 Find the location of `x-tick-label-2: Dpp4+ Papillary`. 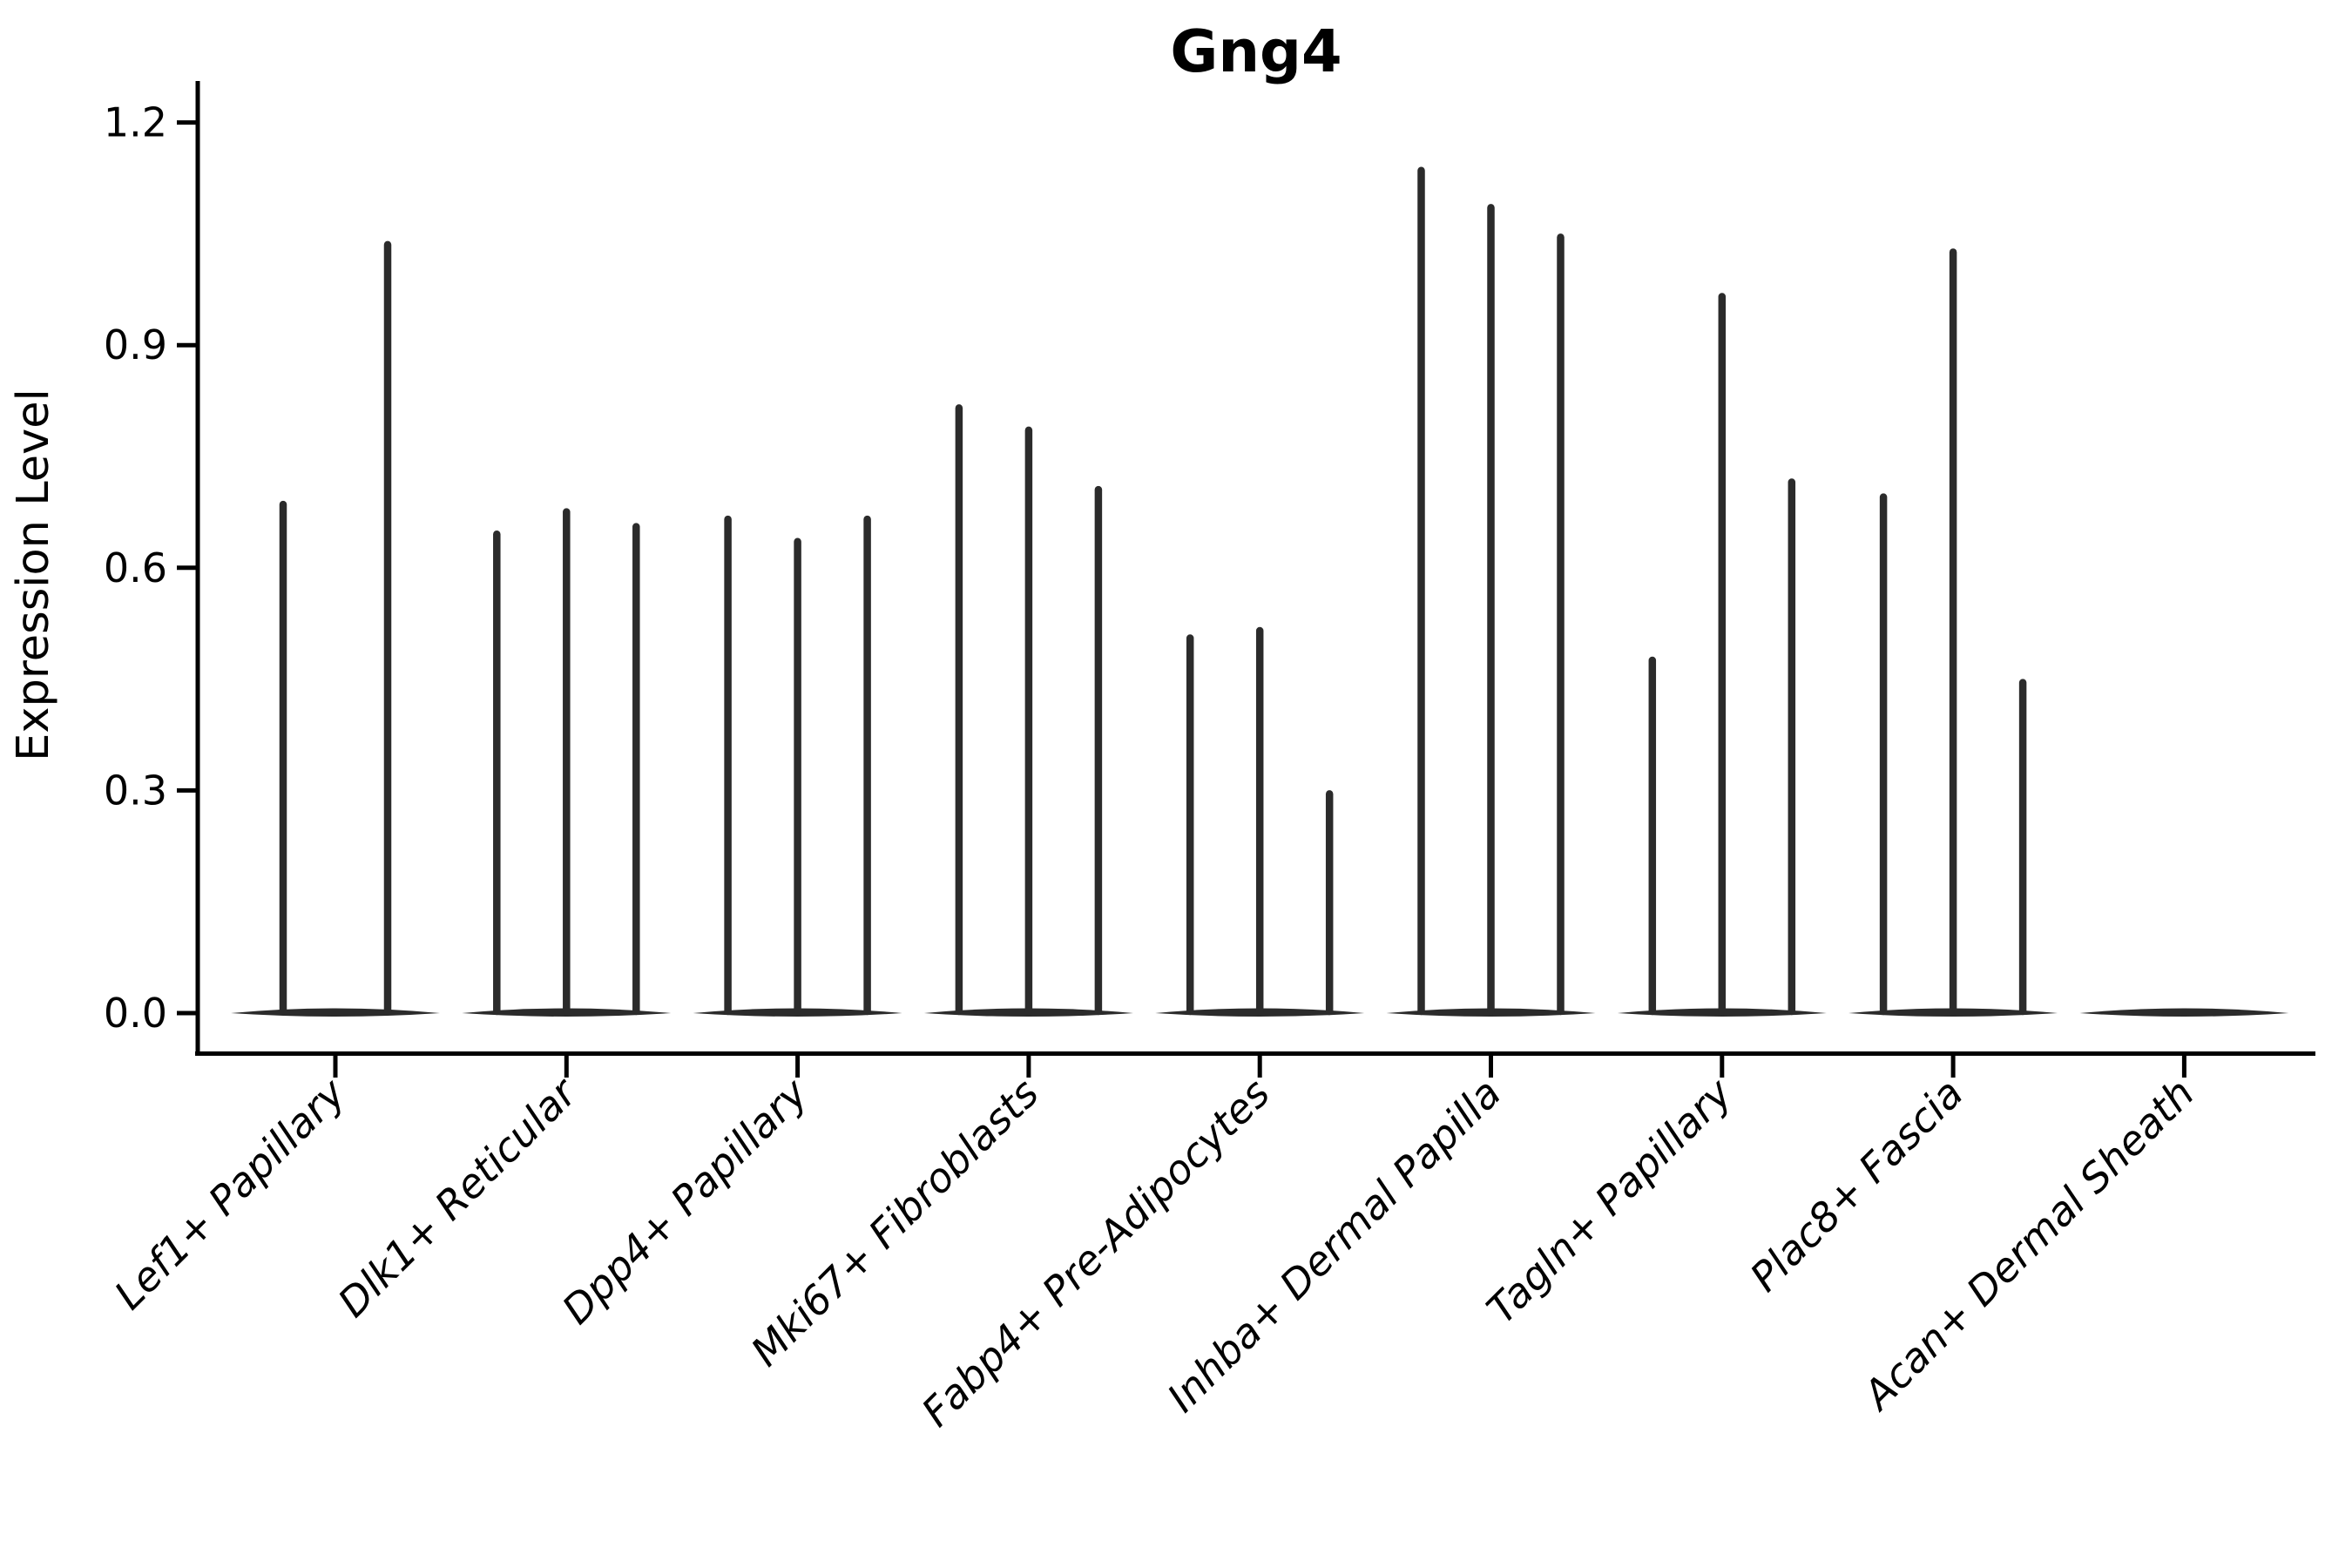

x-tick-label-2: Dpp4+ Papillary is located at coordinates (685, 1201).